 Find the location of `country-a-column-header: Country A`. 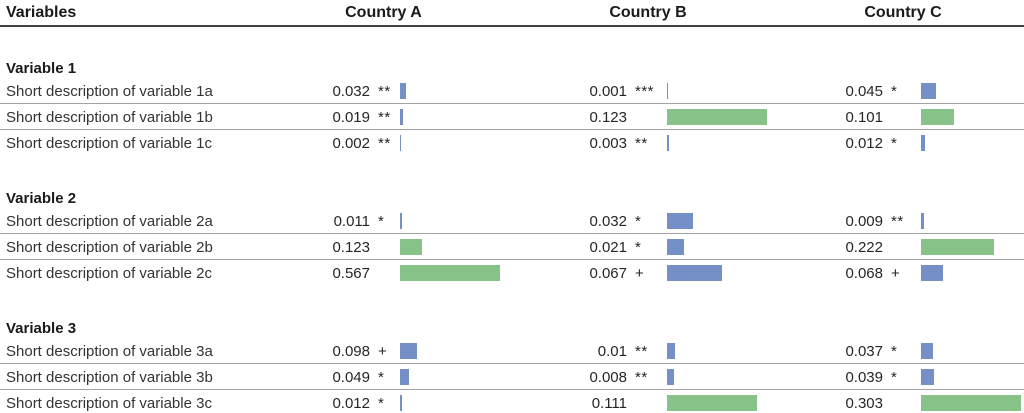

country-a-column-header: Country A is located at coordinates (383, 12).